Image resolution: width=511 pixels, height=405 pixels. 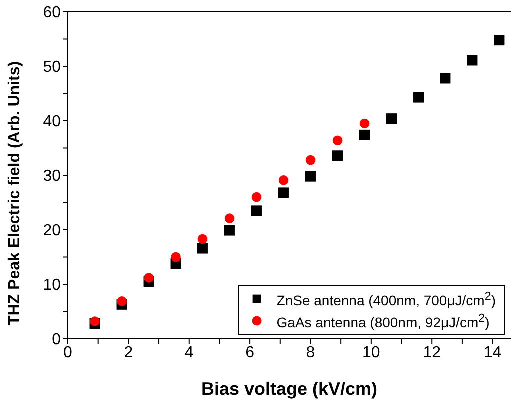 I want to click on legend-label: ZnSe antenna (400nm, 700μJ/cm$^{2}$), so click(x=386, y=299).